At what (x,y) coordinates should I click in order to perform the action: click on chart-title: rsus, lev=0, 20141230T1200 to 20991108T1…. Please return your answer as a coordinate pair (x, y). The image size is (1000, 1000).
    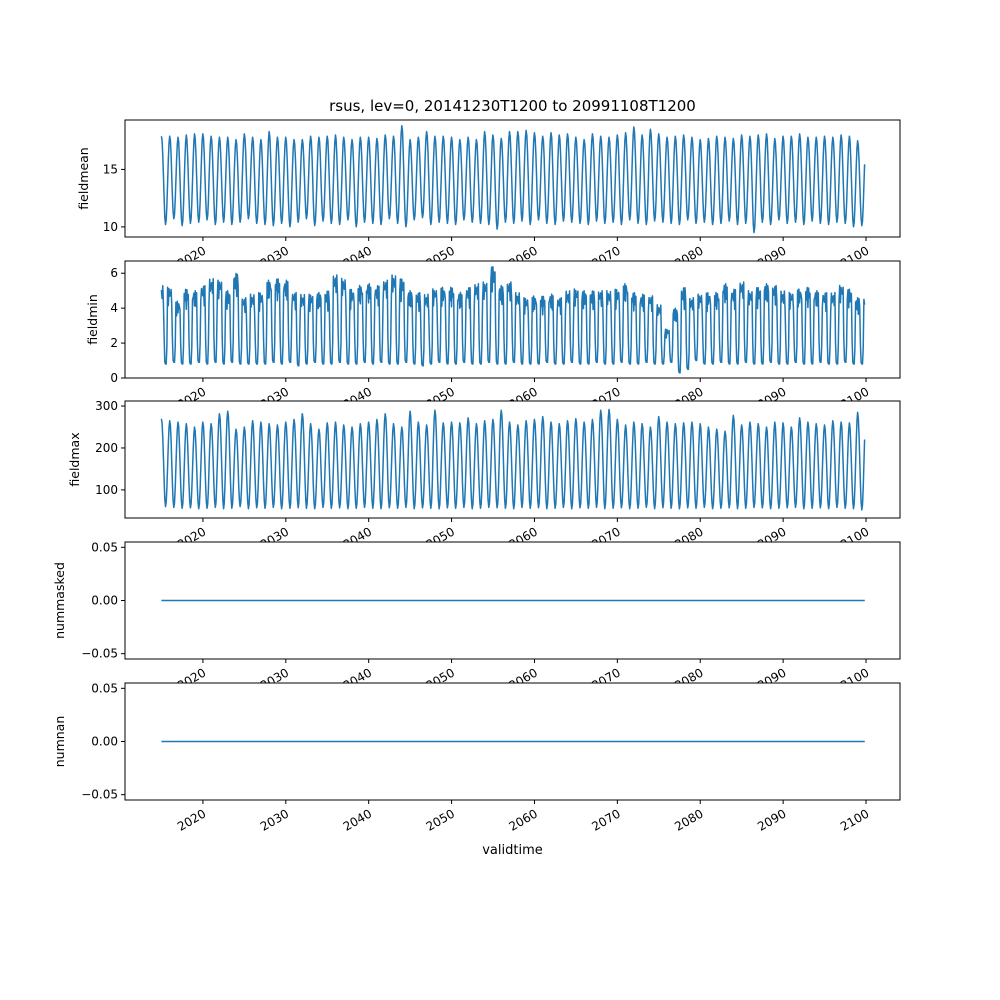
    Looking at the image, I should click on (512, 106).